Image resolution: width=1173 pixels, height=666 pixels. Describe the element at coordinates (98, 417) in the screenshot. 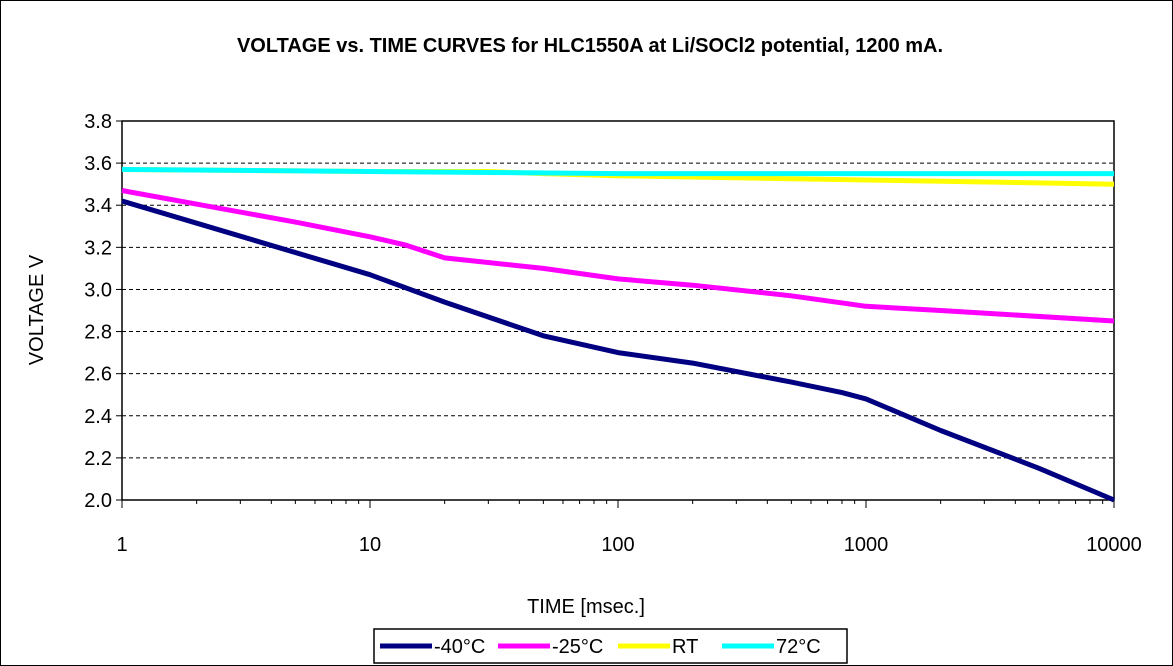

I see `y-tick-label-2: 2.4` at that location.